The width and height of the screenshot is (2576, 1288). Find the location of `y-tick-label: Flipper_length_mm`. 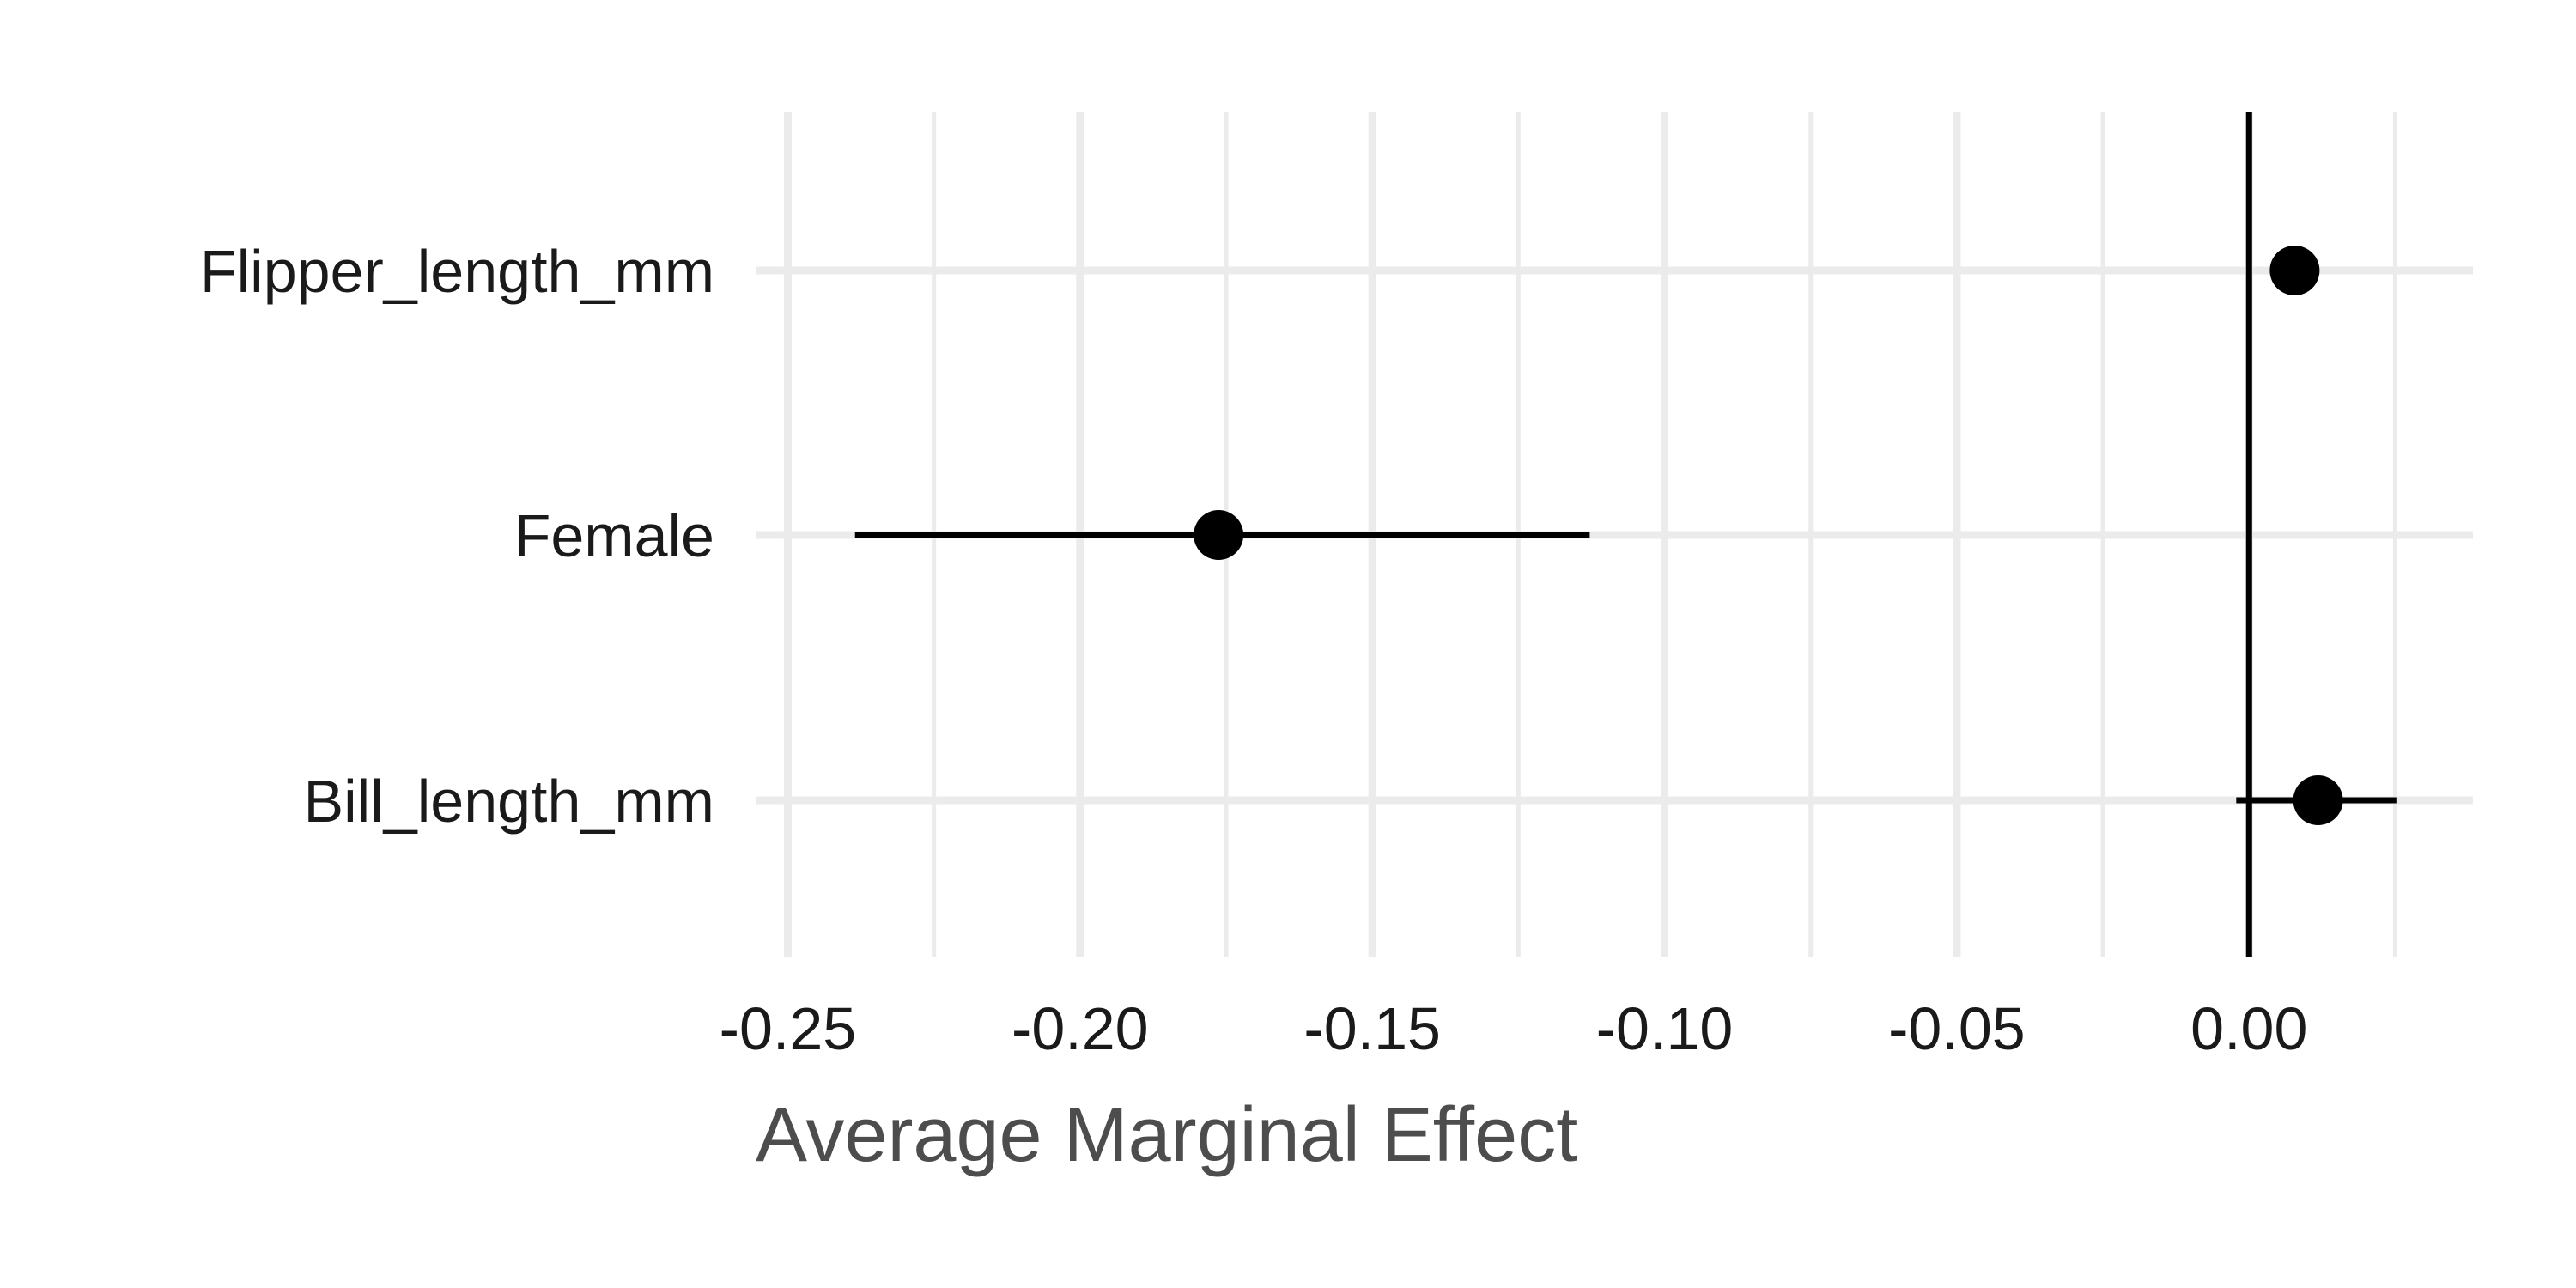

y-tick-label: Flipper_length_mm is located at coordinates (457, 271).